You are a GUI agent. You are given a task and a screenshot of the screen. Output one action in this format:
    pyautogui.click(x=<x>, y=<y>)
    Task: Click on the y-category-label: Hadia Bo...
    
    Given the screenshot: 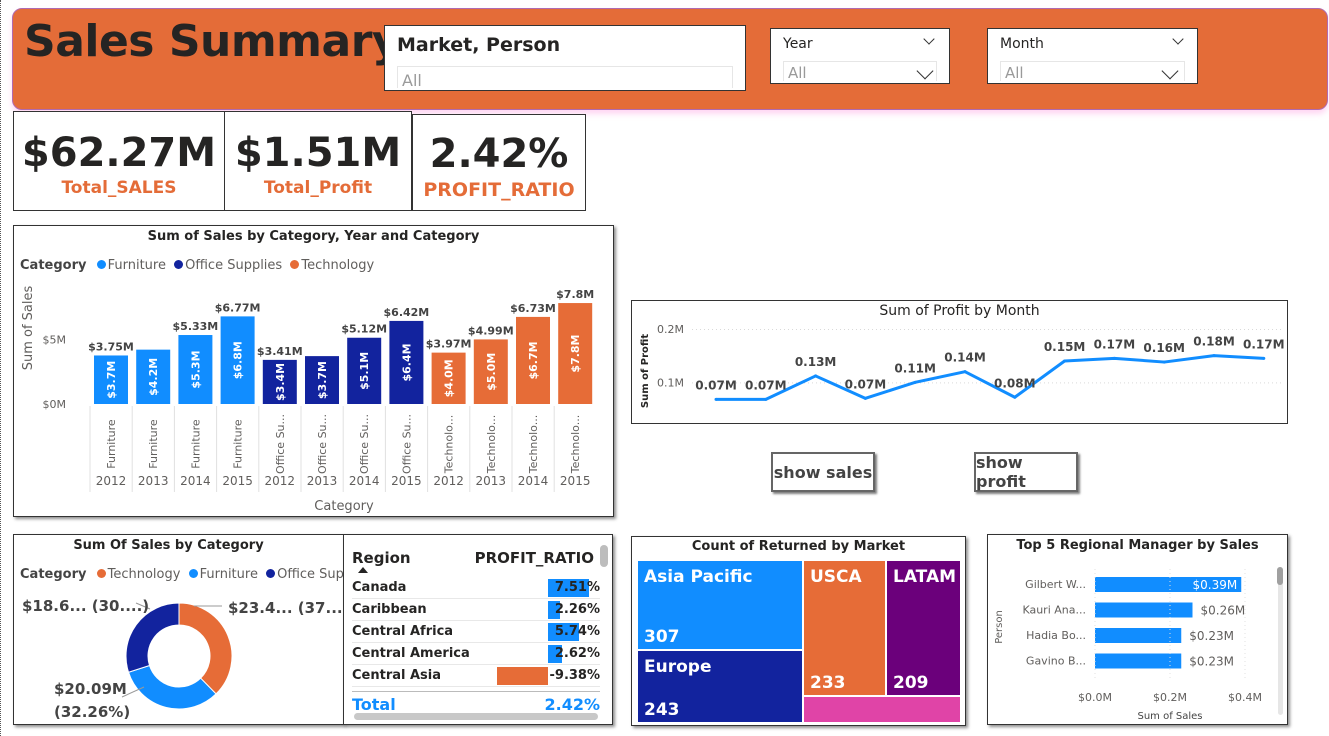 What is the action you would take?
    pyautogui.click(x=1056, y=635)
    